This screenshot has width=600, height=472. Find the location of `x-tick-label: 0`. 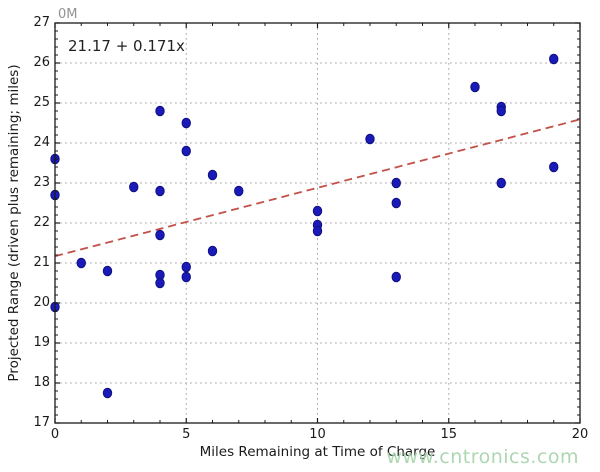

x-tick-label: 0 is located at coordinates (55, 434).